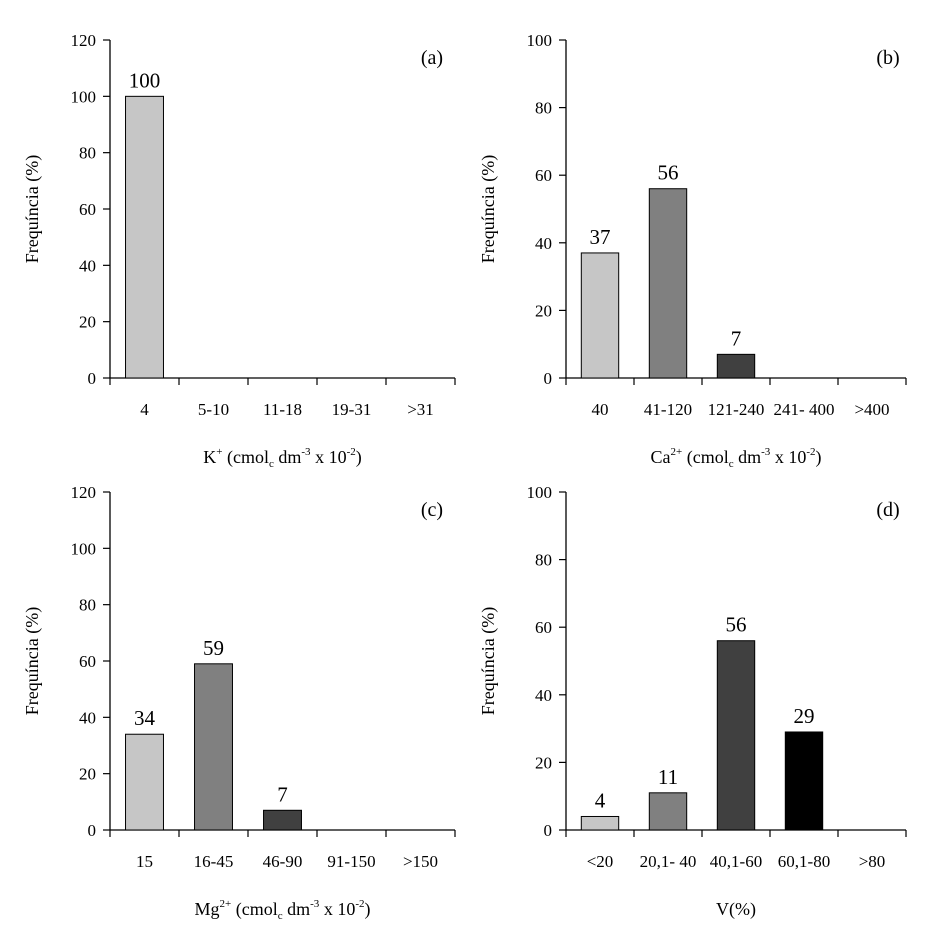  What do you see at coordinates (213, 648) in the screenshot?
I see `data-label: 59` at bounding box center [213, 648].